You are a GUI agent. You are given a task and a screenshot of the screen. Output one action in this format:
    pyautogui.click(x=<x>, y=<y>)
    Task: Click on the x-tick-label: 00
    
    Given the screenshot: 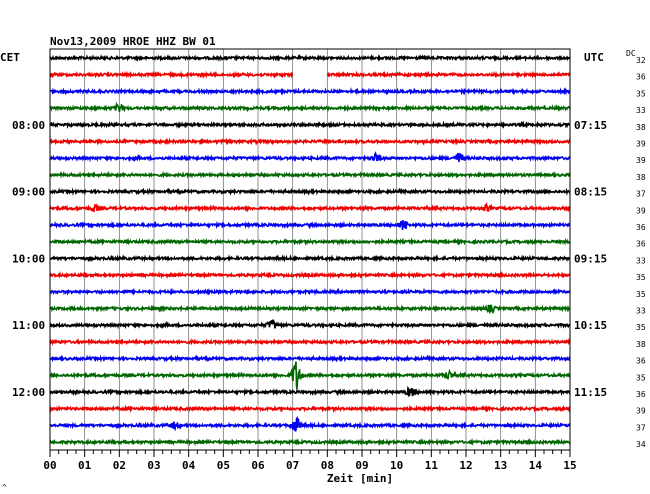 What is the action you would take?
    pyautogui.click(x=49, y=465)
    